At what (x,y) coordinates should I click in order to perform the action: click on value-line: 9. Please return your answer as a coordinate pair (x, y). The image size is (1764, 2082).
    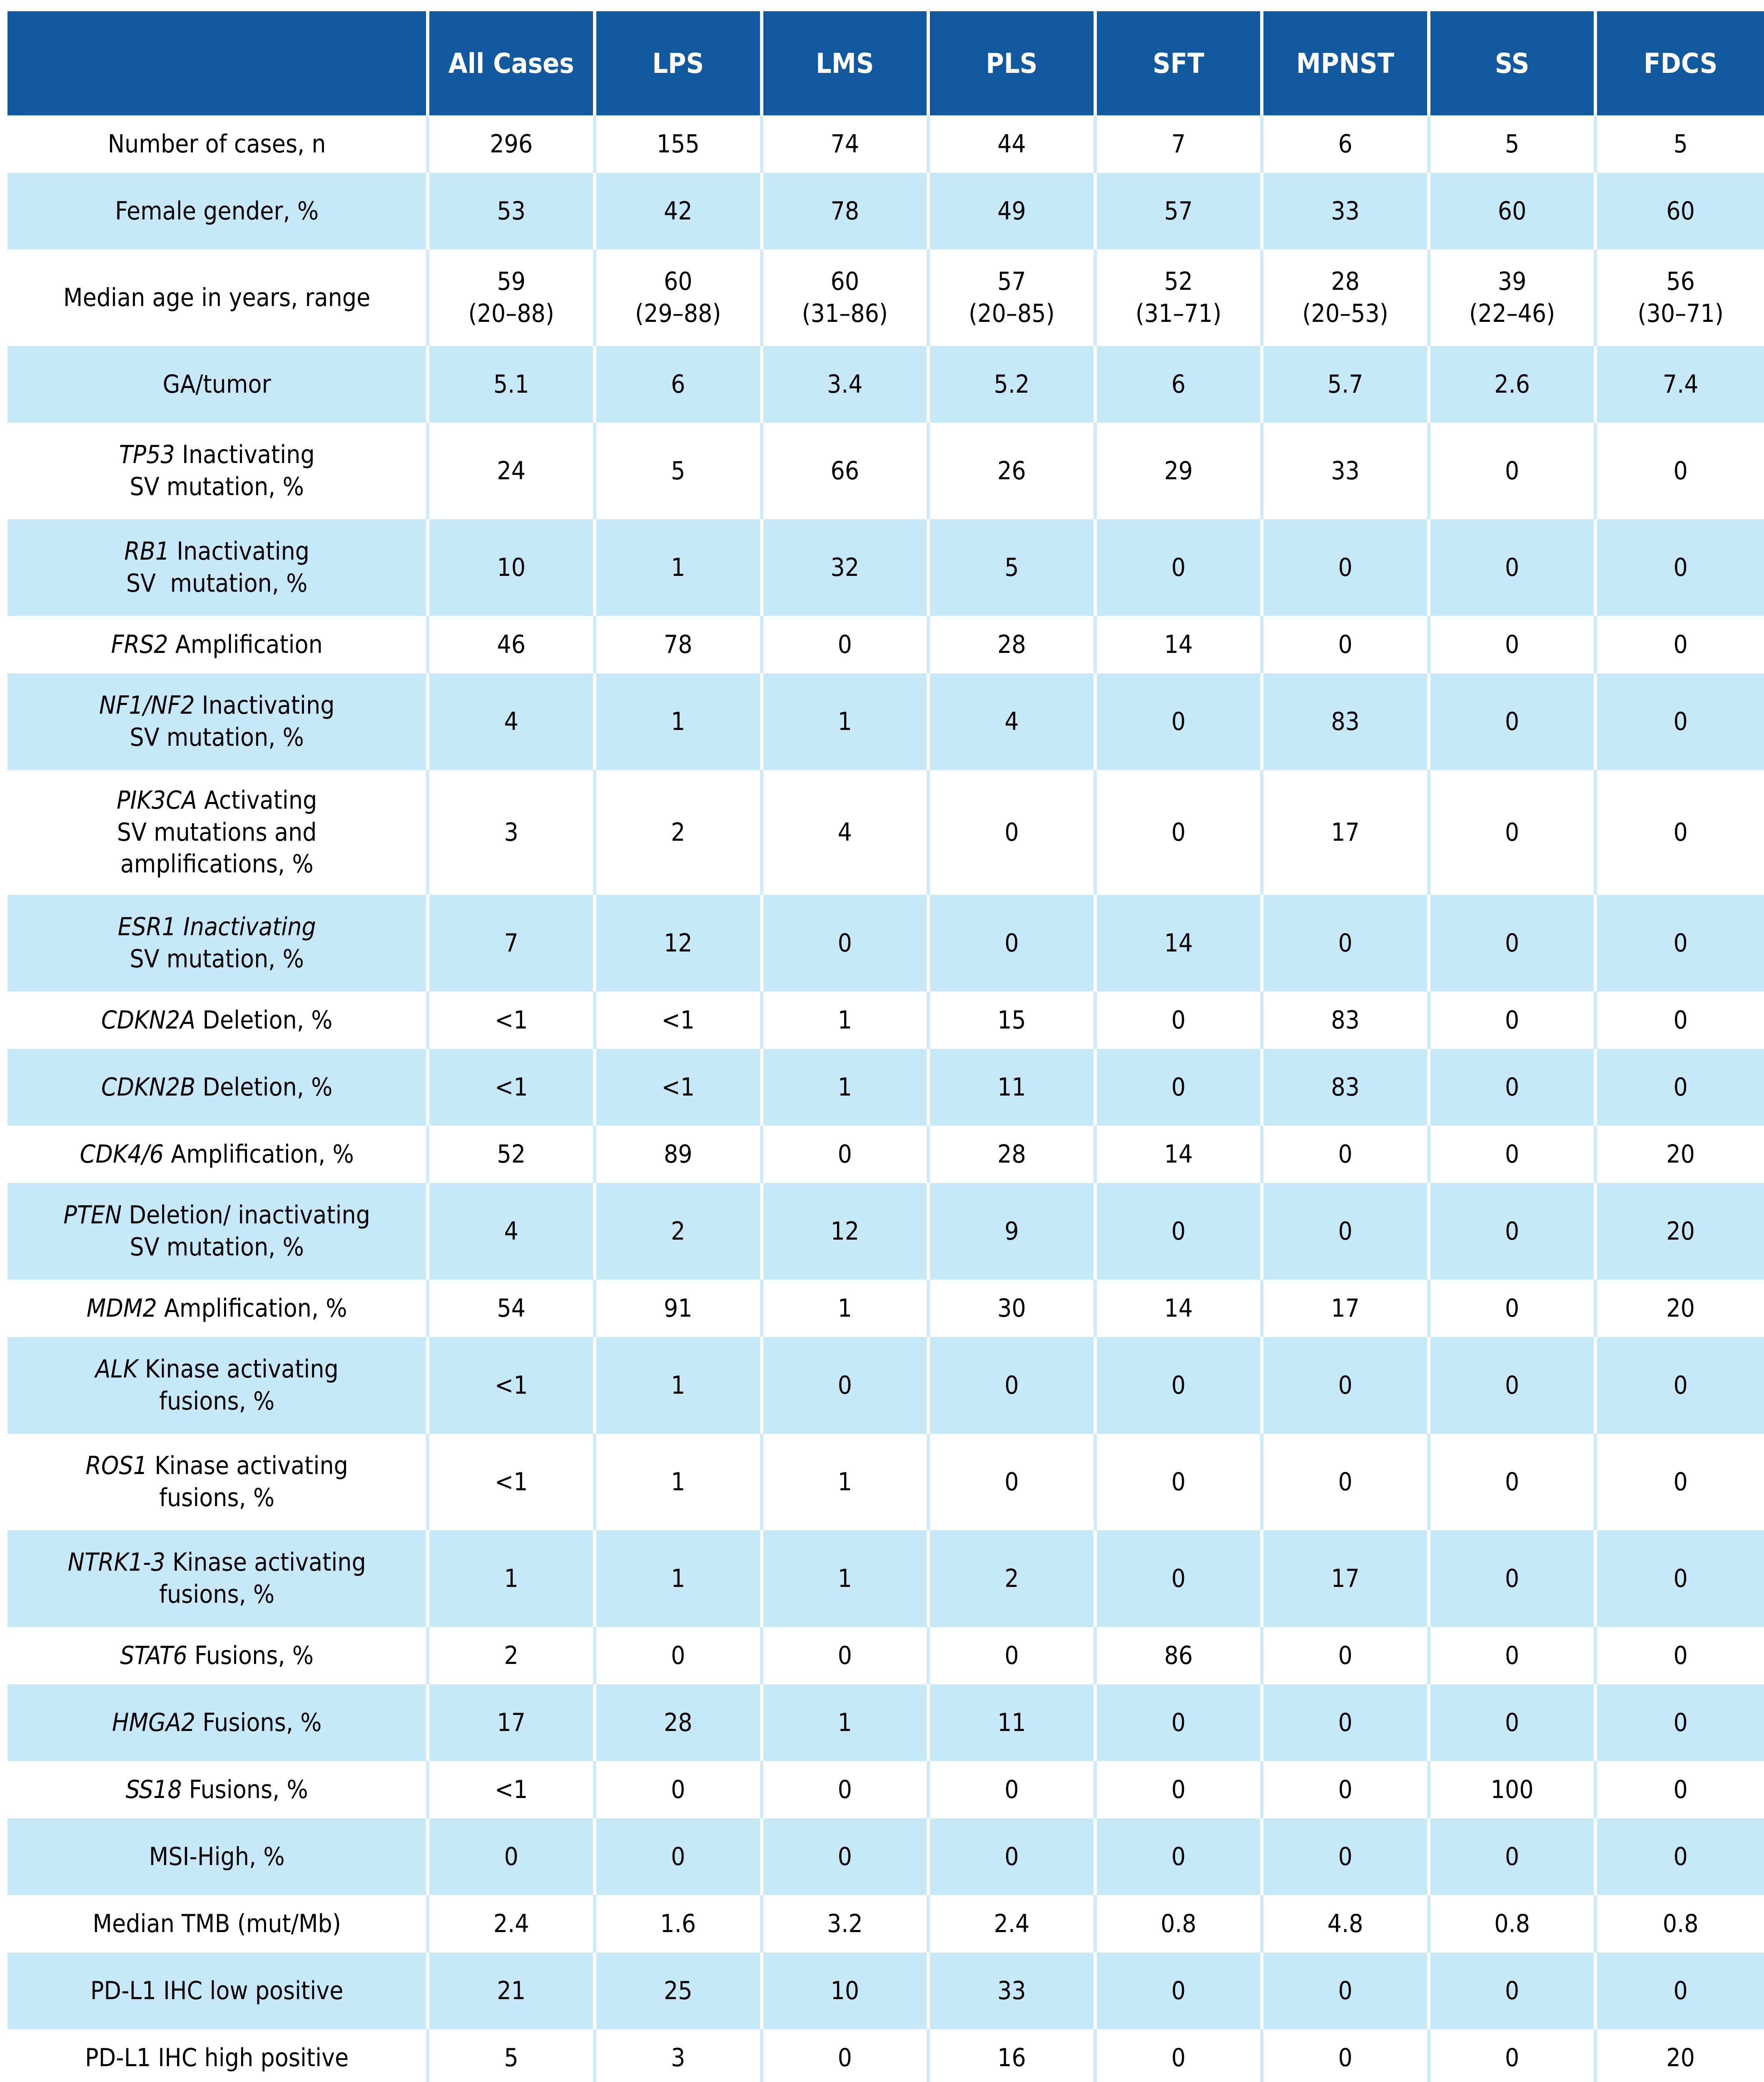
    Looking at the image, I should click on (1011, 1231).